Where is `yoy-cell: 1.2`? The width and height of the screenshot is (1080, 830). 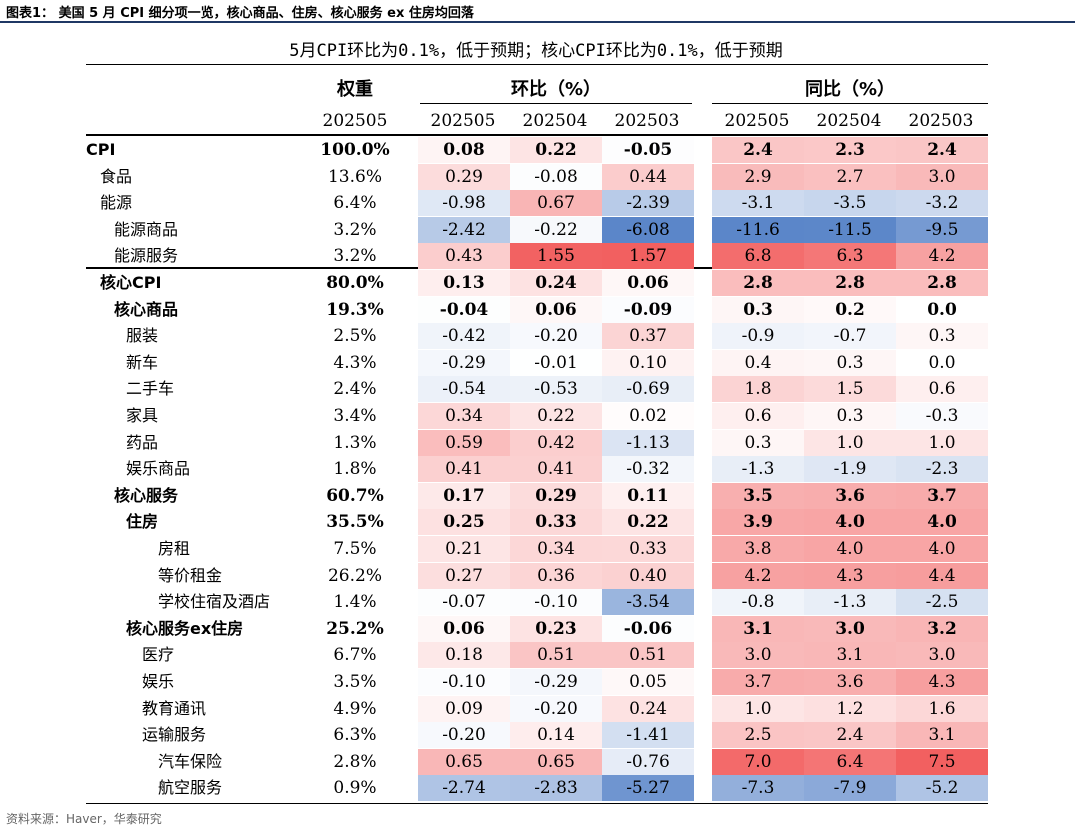 yoy-cell: 1.2 is located at coordinates (850, 708).